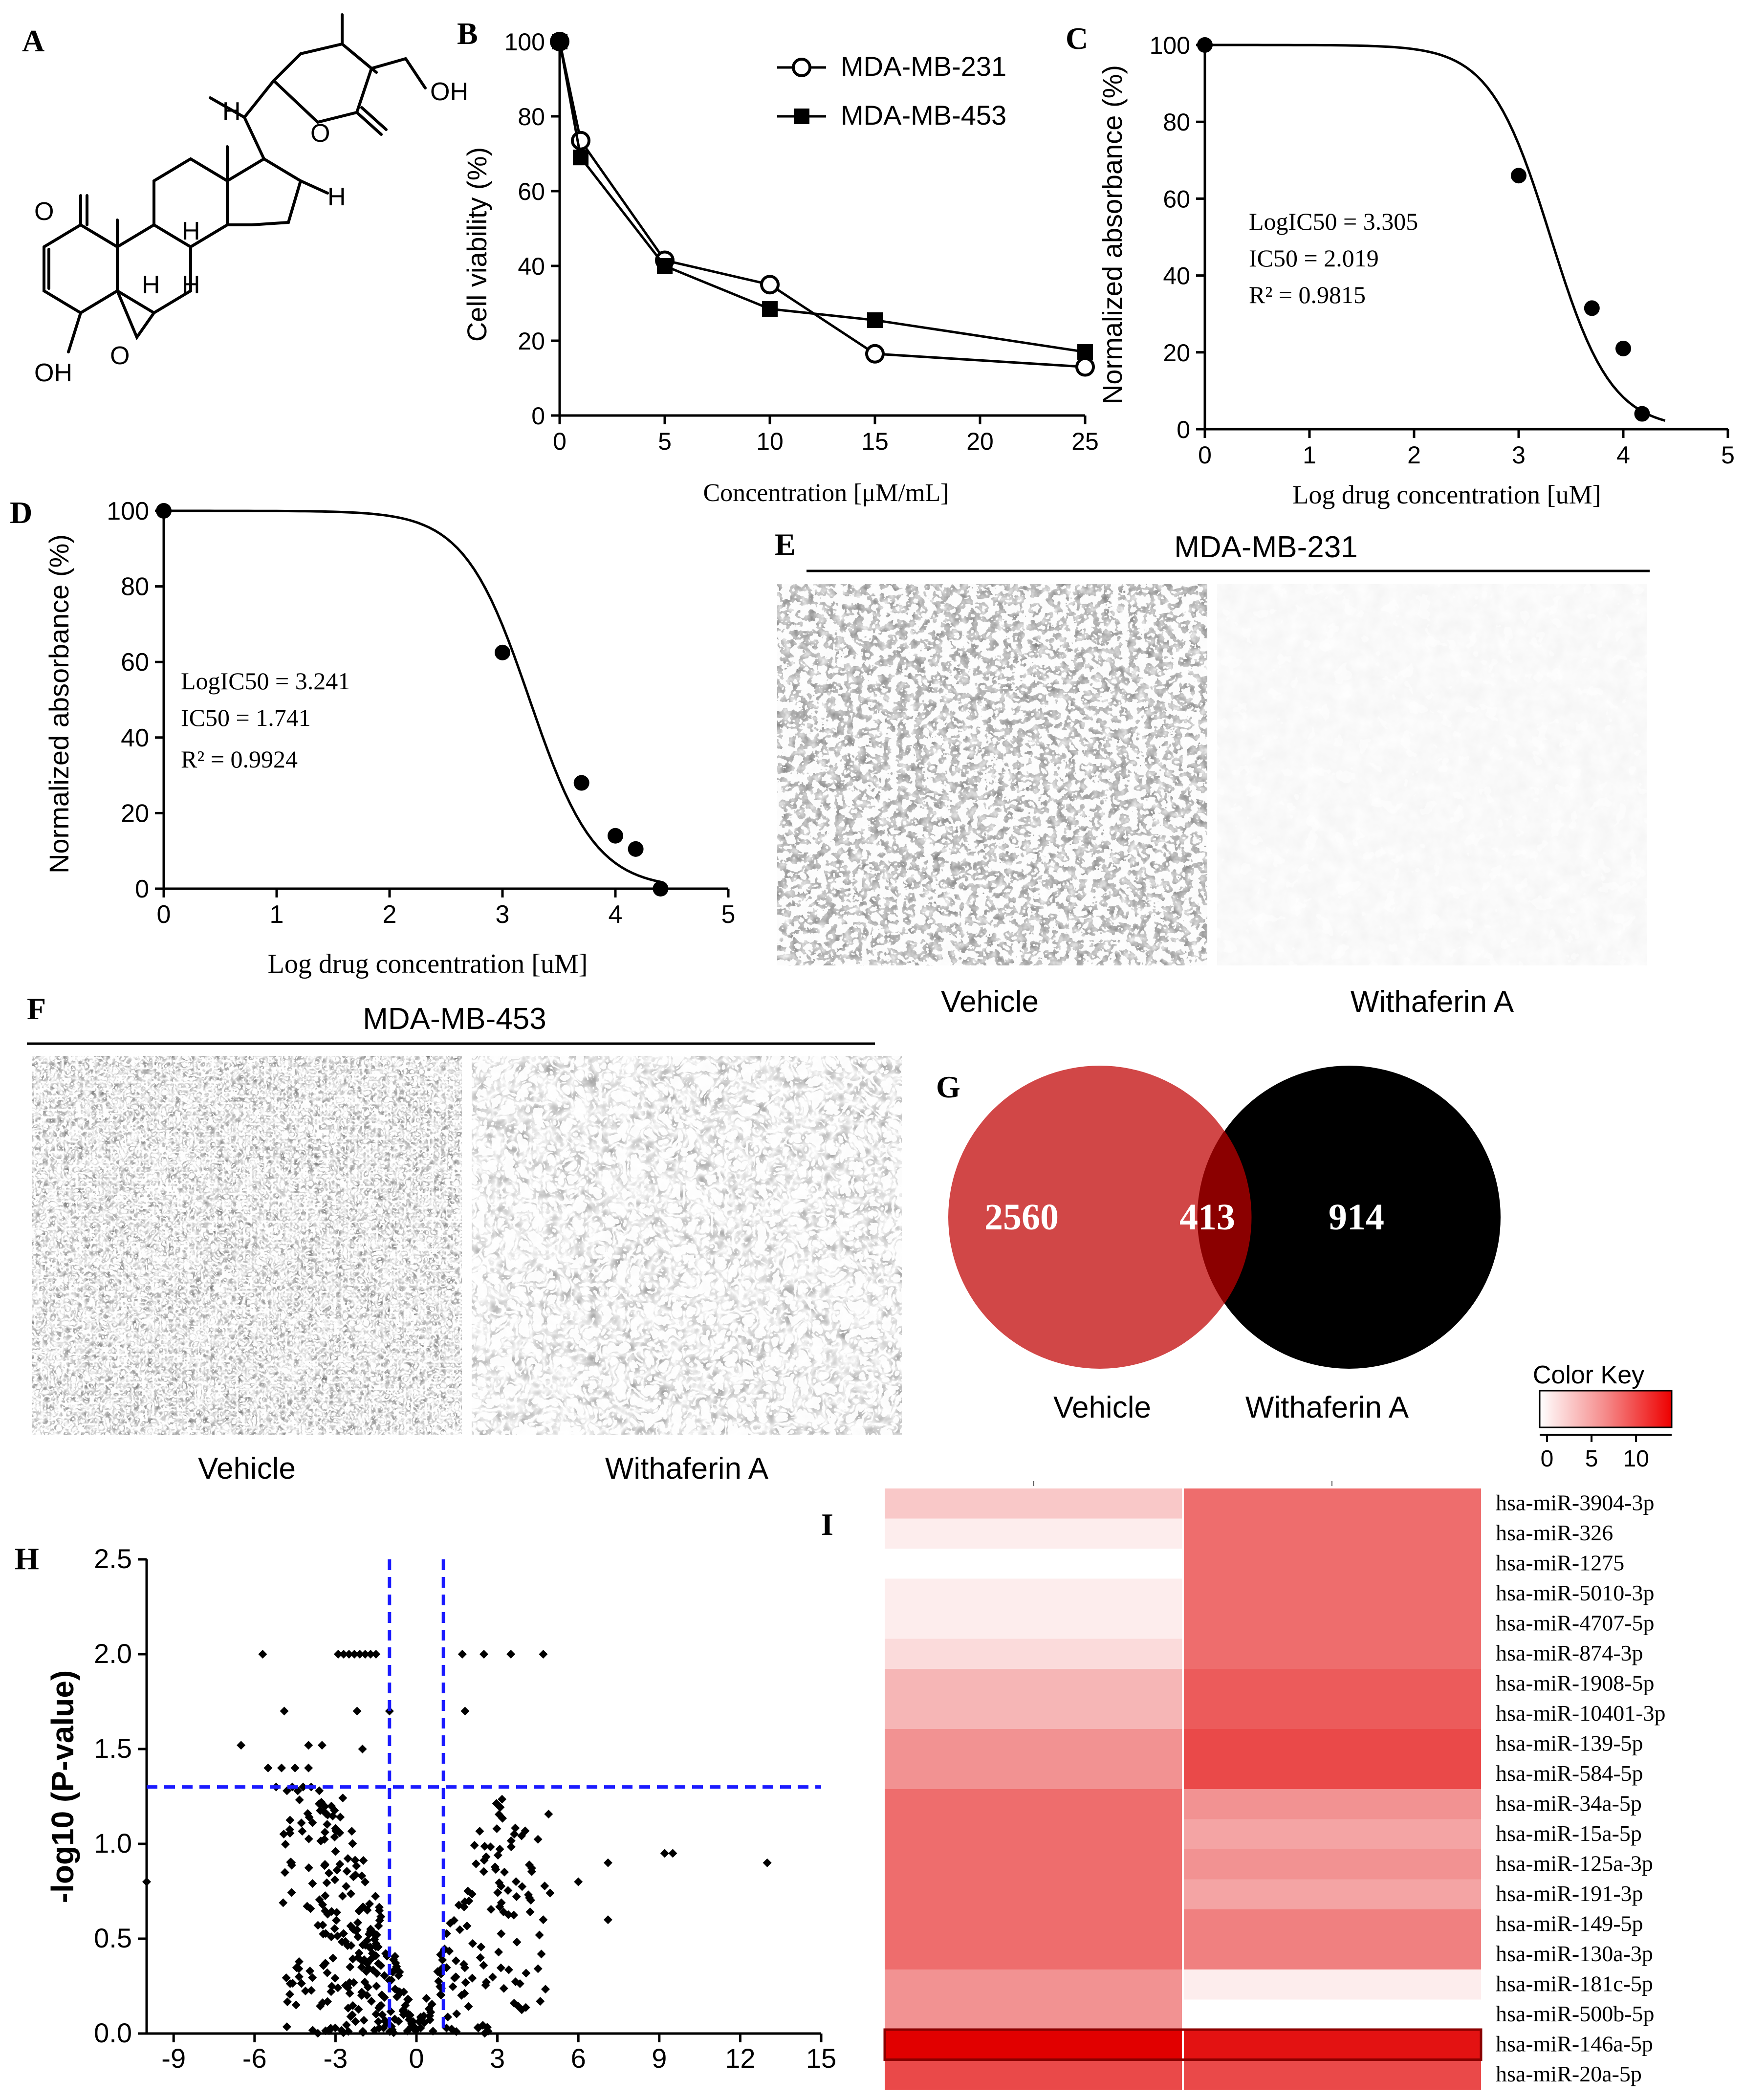  What do you see at coordinates (1591, 1459) in the screenshot?
I see `colorkey-tick-label: 5` at bounding box center [1591, 1459].